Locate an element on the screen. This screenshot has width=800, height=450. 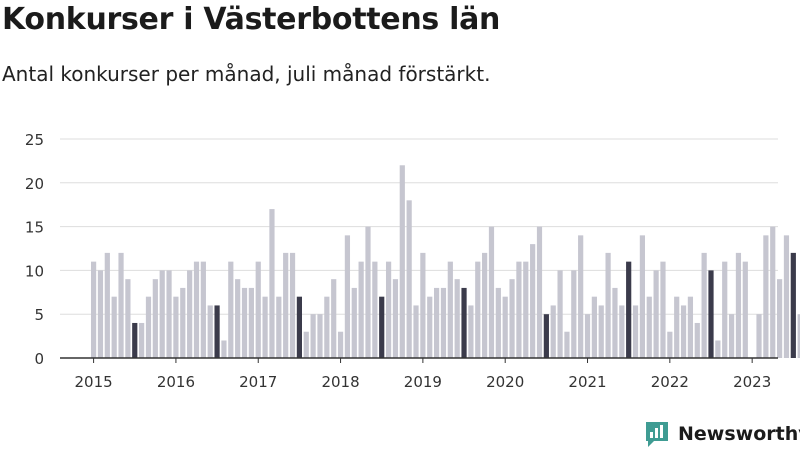
y-tick-label: 5 is located at coordinates (39, 315).